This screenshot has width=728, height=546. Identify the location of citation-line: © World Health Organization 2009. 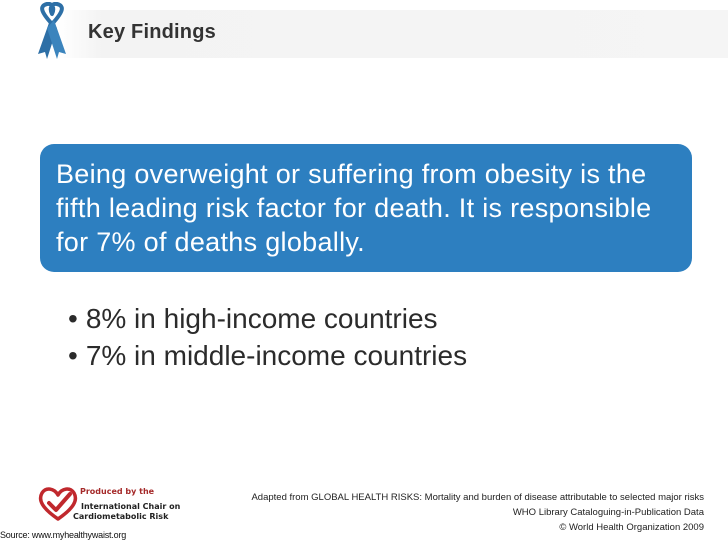
(631, 527).